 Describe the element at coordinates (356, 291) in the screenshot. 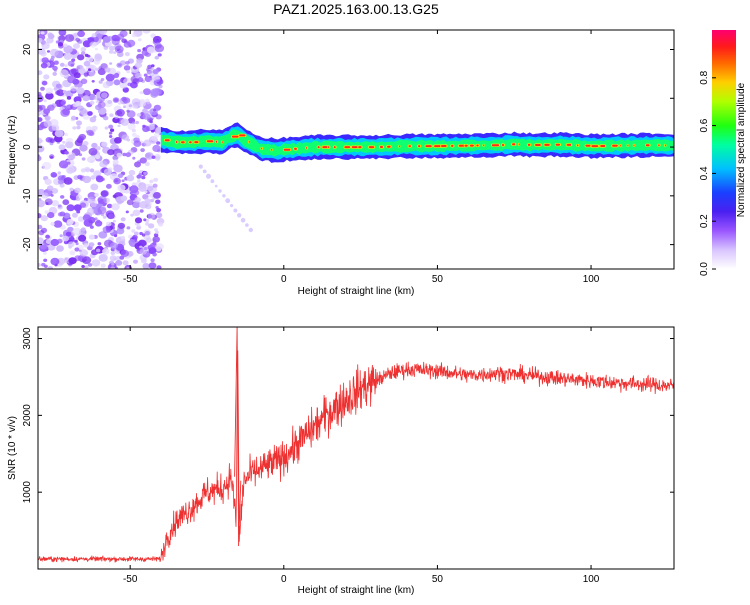

I see `top-x-axis-label: Height of straight line (km)` at that location.